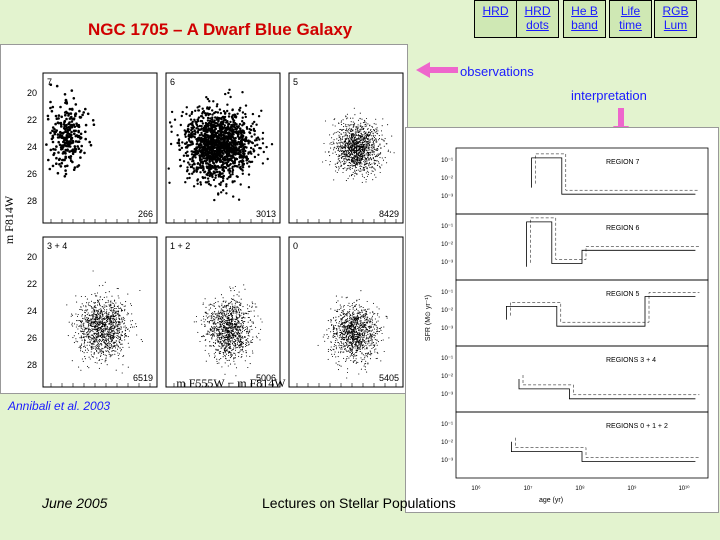  I want to click on nav-hrd-dots-button: HRD dots, so click(537, 19).